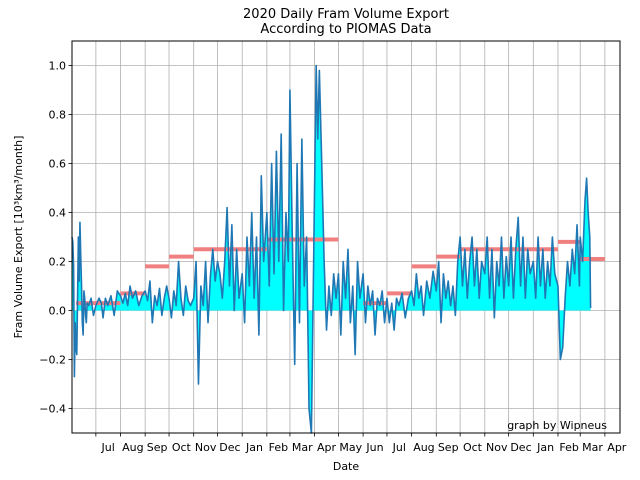 The width and height of the screenshot is (640, 480). I want to click on y-tick-label: 0.6, so click(58, 164).